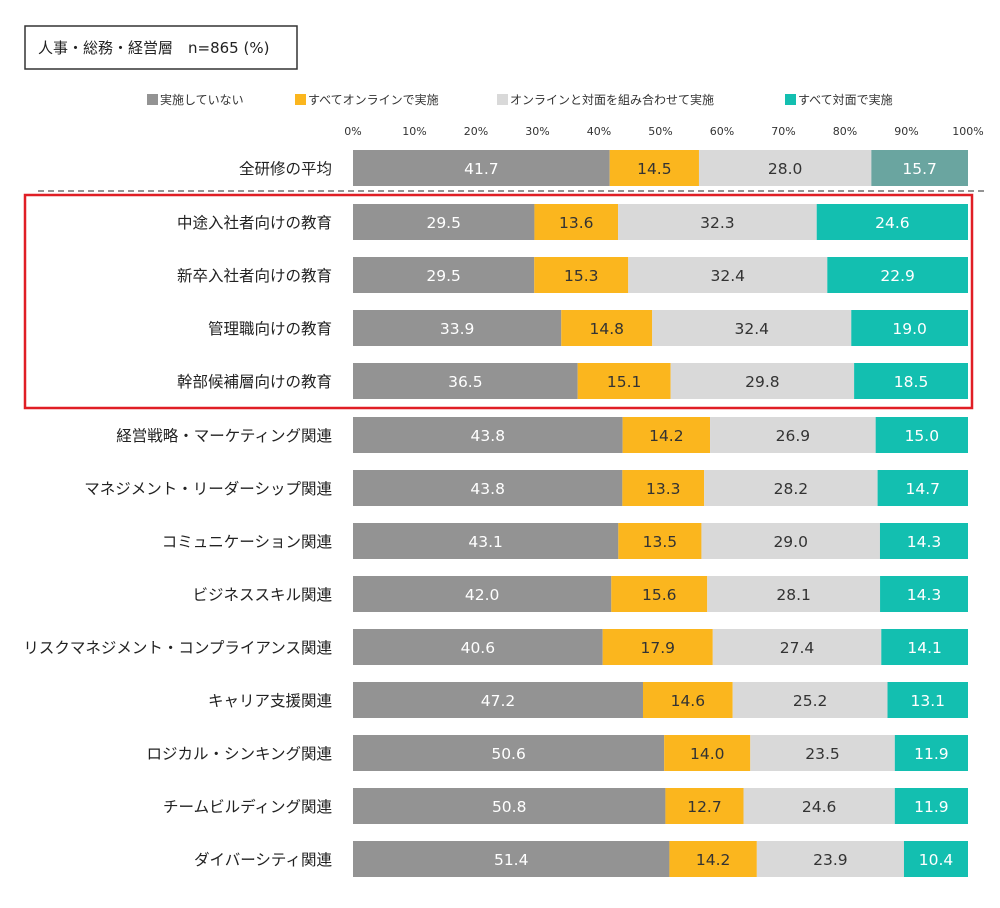  I want to click on data-label: 29.8, so click(762, 382).